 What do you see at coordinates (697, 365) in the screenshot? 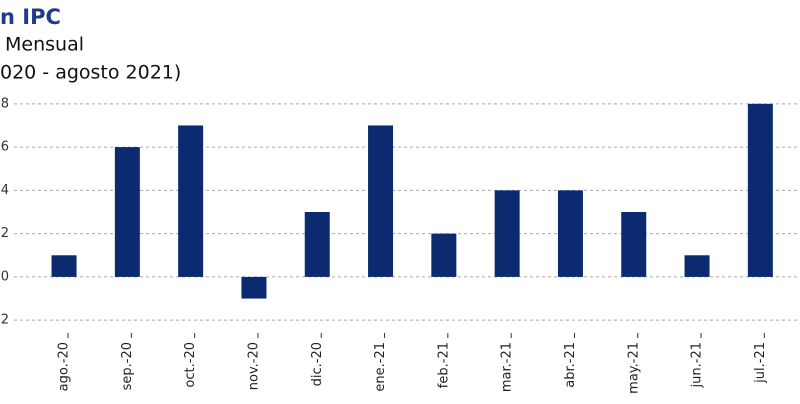
I see `x-tick-label: jun.-21` at bounding box center [697, 365].